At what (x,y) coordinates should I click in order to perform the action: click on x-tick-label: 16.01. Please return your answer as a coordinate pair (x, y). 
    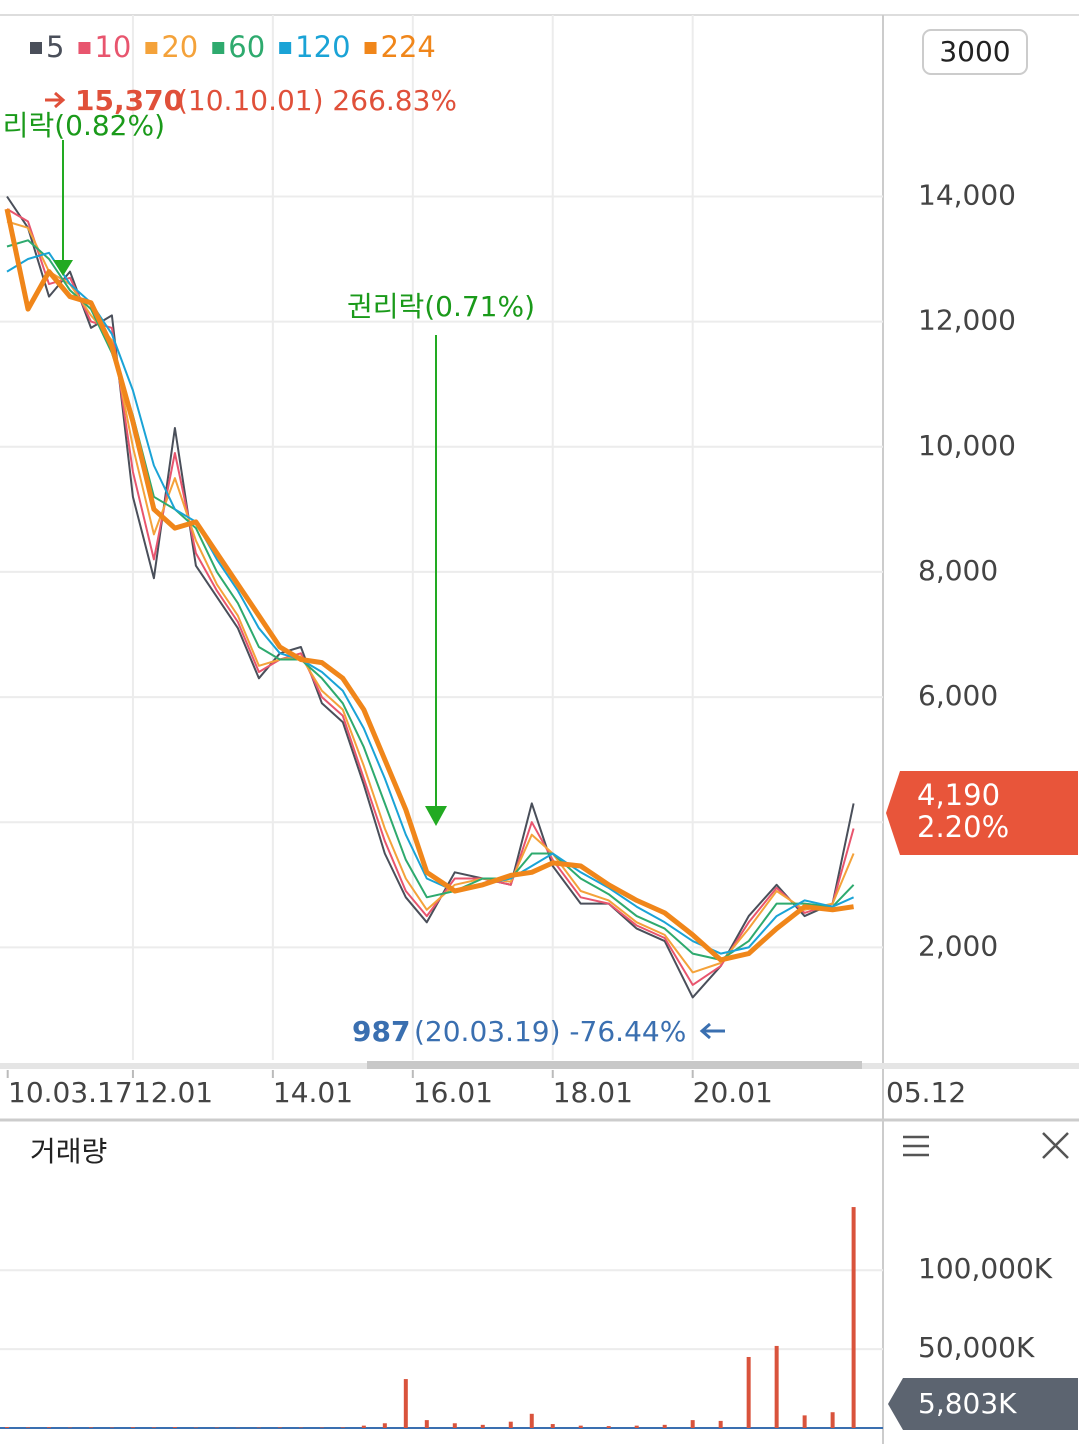
    Looking at the image, I should click on (453, 1092).